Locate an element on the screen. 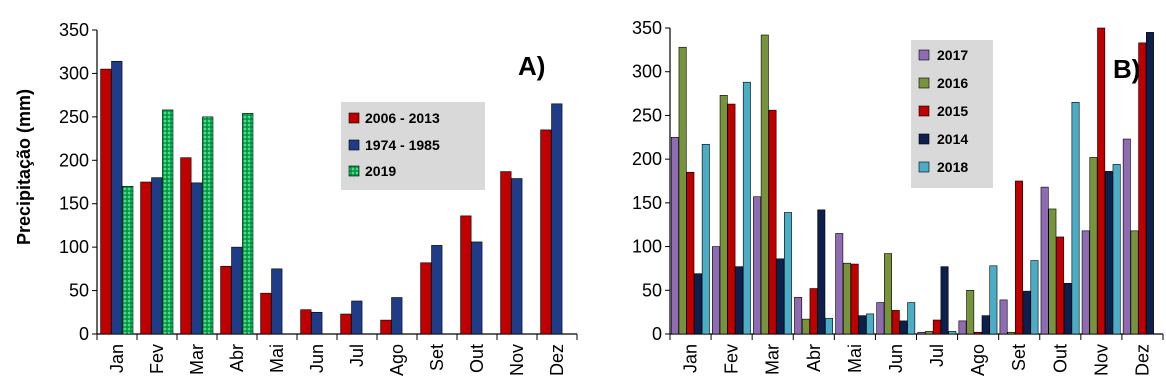 The height and width of the screenshot is (389, 1166). chart-b-bar-2014-mai is located at coordinates (862, 325).